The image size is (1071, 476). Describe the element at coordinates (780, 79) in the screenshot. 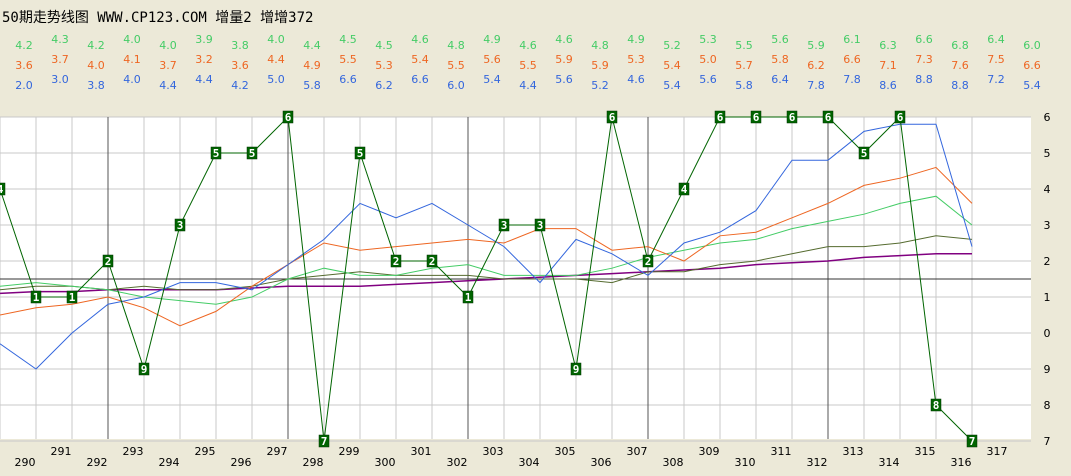

I see `stat-blue-value: 6.4` at that location.